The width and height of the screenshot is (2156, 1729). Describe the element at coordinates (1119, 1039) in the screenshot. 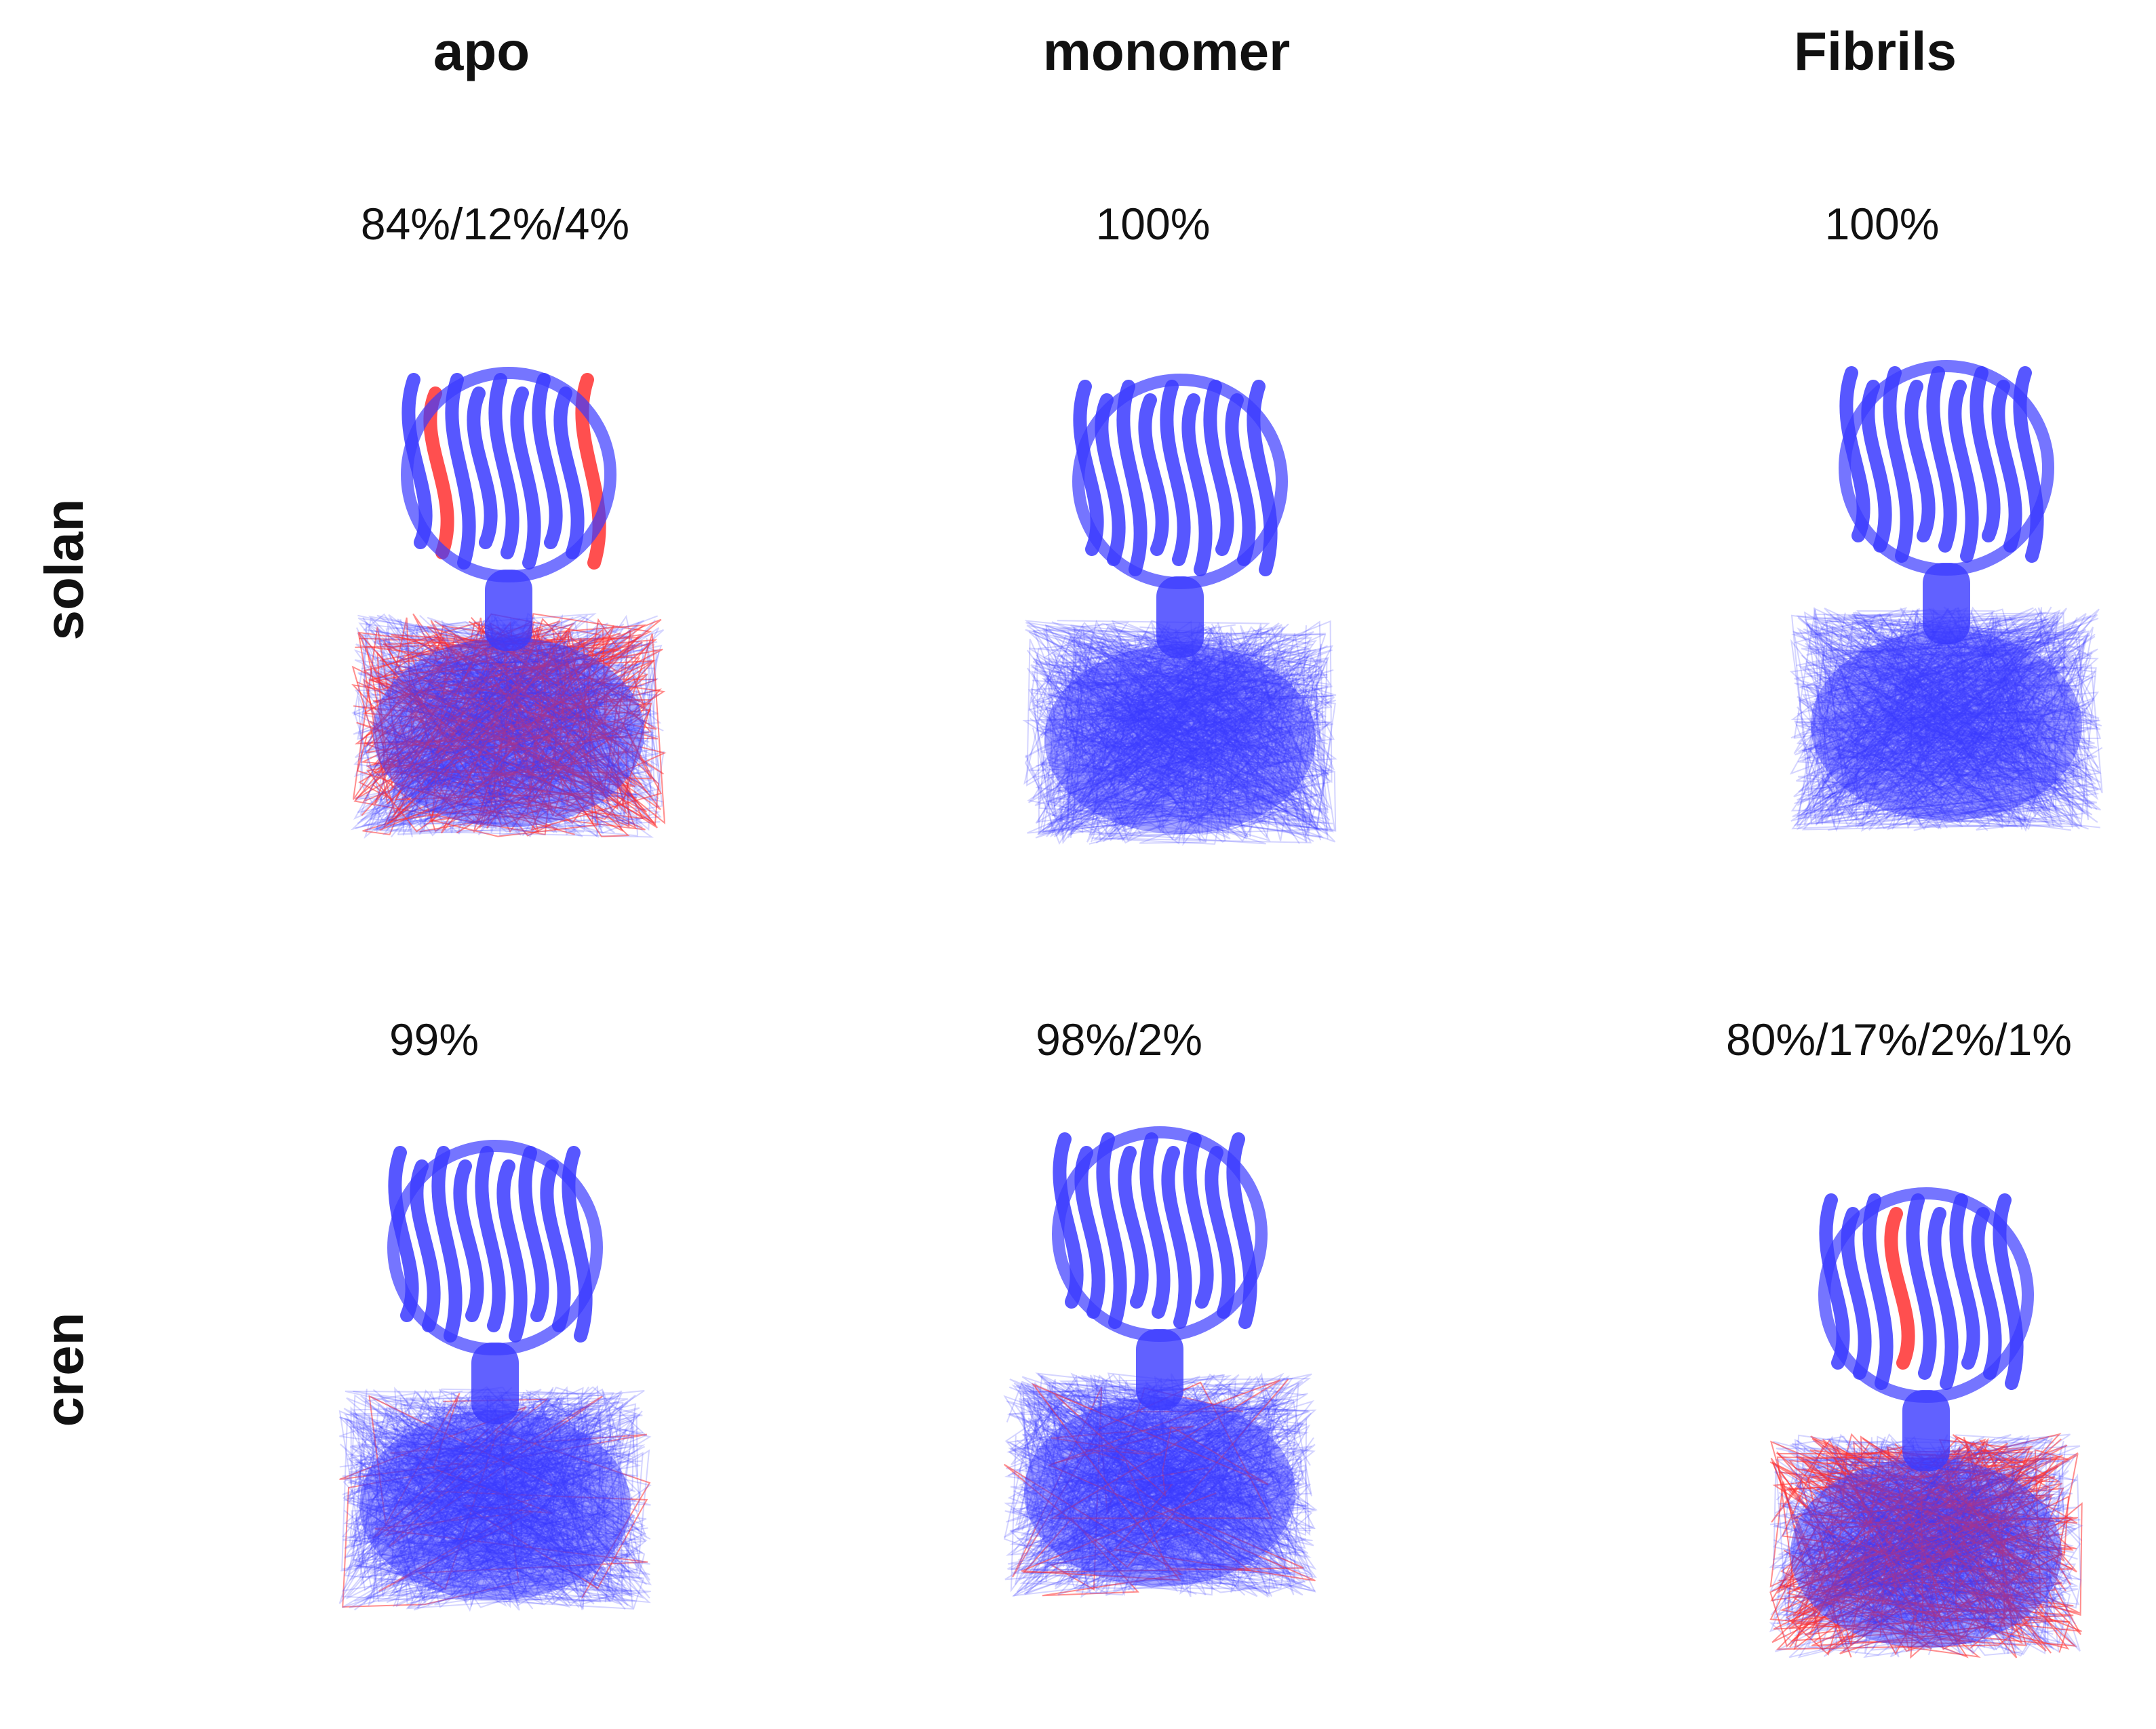

I see `percentage-label-cren-monomer: 98%/2%` at that location.